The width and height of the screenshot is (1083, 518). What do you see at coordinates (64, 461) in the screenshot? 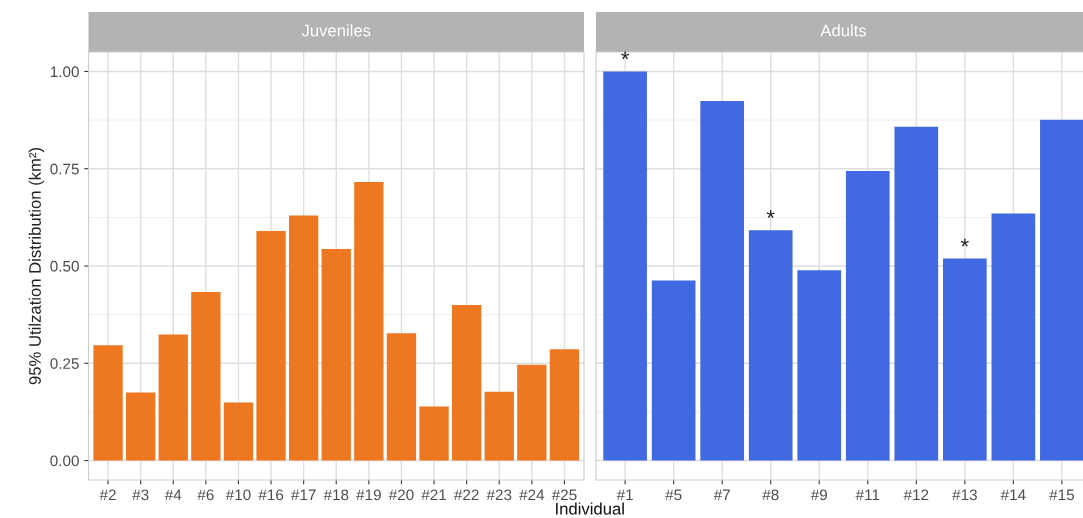
I see `y-tick-label: 0.00` at bounding box center [64, 461].